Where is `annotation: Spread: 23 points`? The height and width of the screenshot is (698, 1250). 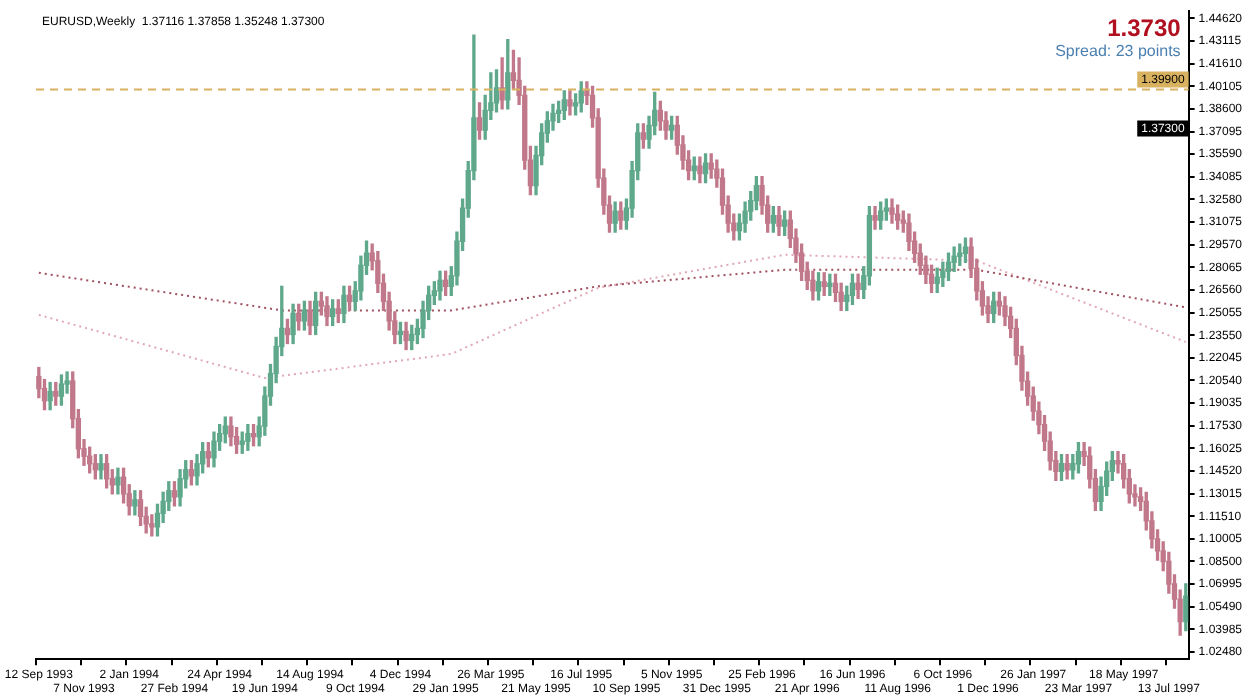
annotation: Spread: 23 points is located at coordinates (1118, 50).